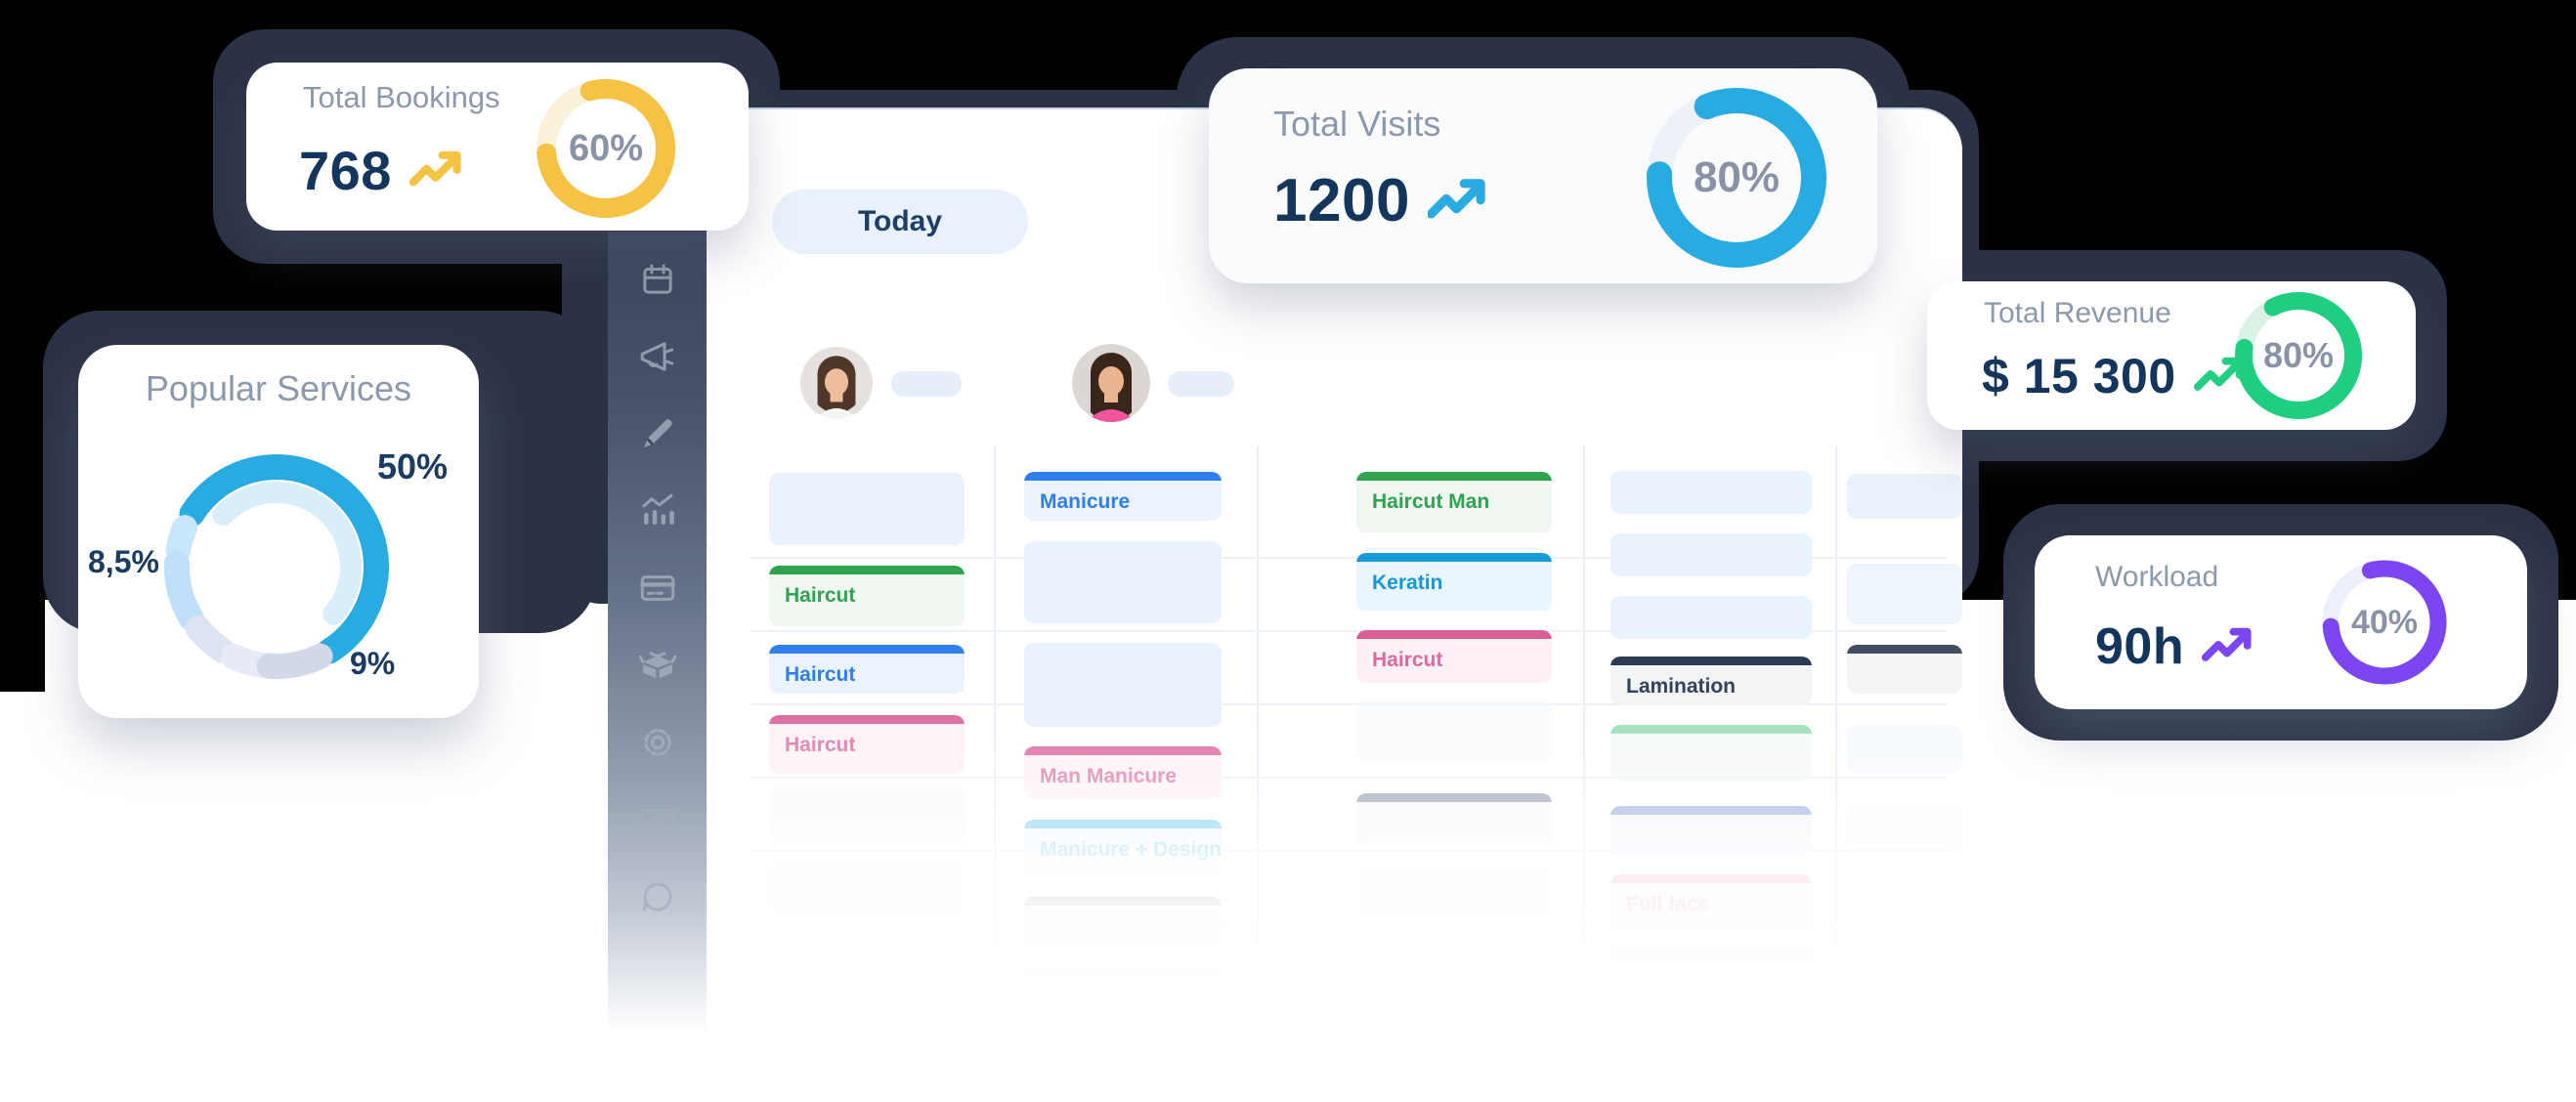  What do you see at coordinates (1454, 582) in the screenshot?
I see `appointment-keratin: Keratin` at bounding box center [1454, 582].